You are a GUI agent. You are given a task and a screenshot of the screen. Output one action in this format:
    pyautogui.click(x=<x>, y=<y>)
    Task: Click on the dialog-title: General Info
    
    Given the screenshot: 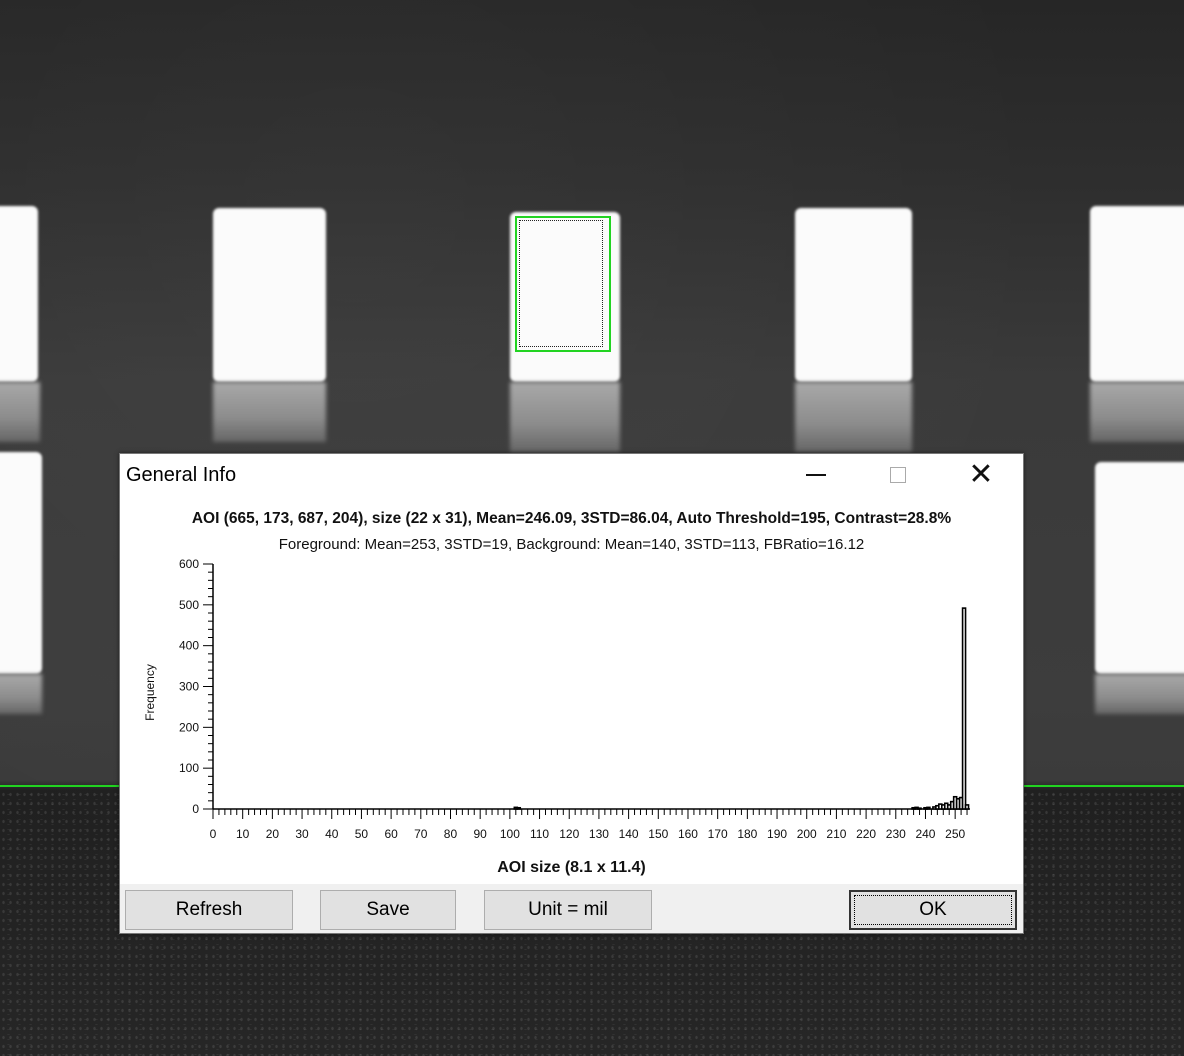 What is the action you would take?
    pyautogui.click(x=181, y=475)
    